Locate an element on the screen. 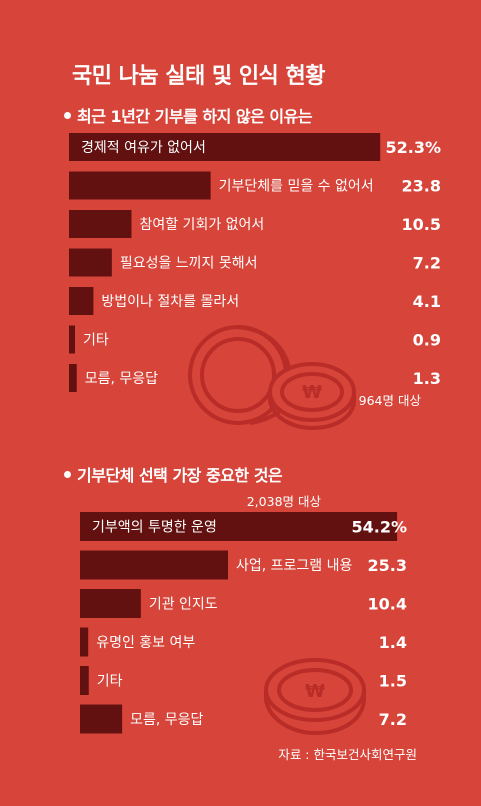  value-label: 1.5 is located at coordinates (393, 681).